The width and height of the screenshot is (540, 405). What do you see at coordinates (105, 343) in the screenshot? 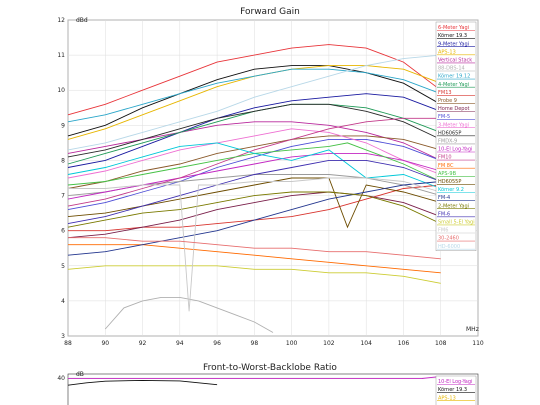
I see `x-tick-label: 90` at bounding box center [105, 343].